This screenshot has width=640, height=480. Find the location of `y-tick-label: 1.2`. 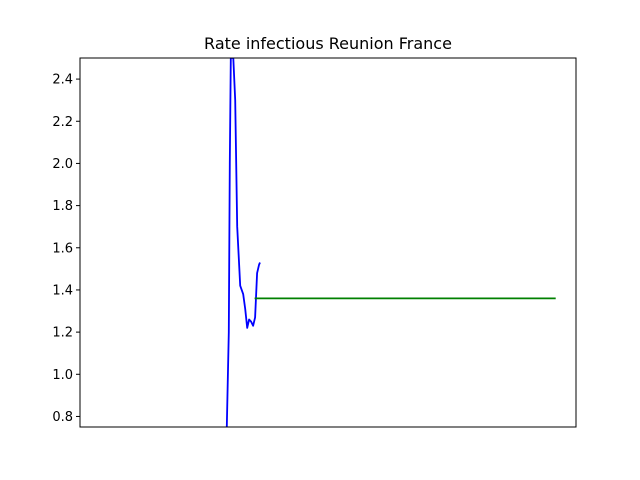

y-tick-label: 1.2 is located at coordinates (62, 333).